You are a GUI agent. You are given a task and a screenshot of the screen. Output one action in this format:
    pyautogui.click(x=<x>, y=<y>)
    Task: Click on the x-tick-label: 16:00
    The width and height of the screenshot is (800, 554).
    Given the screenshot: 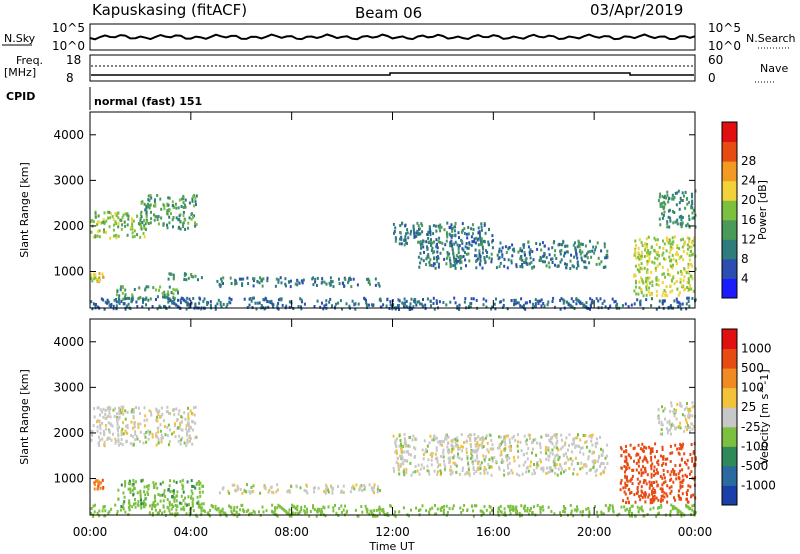 What is the action you would take?
    pyautogui.click(x=493, y=532)
    